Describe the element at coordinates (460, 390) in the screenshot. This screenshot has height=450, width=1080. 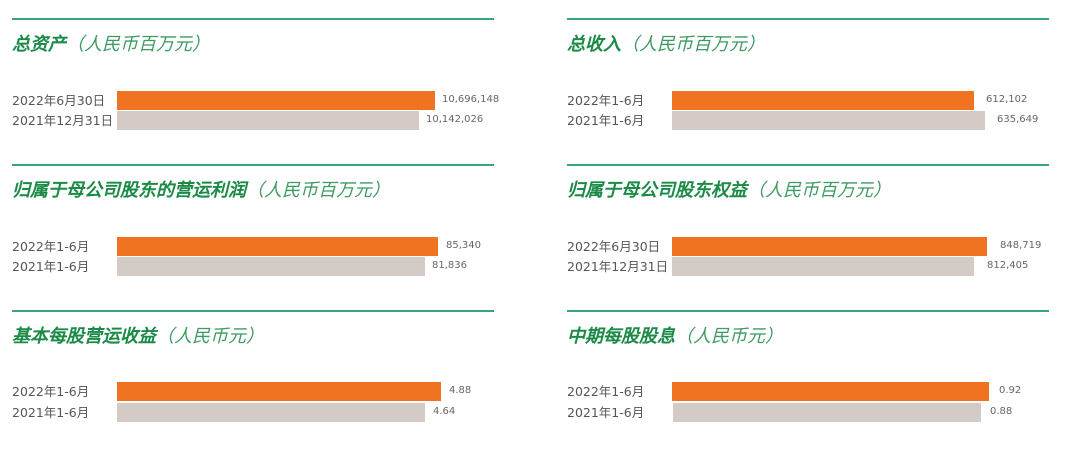
I see `bar-value: 4.88` at that location.